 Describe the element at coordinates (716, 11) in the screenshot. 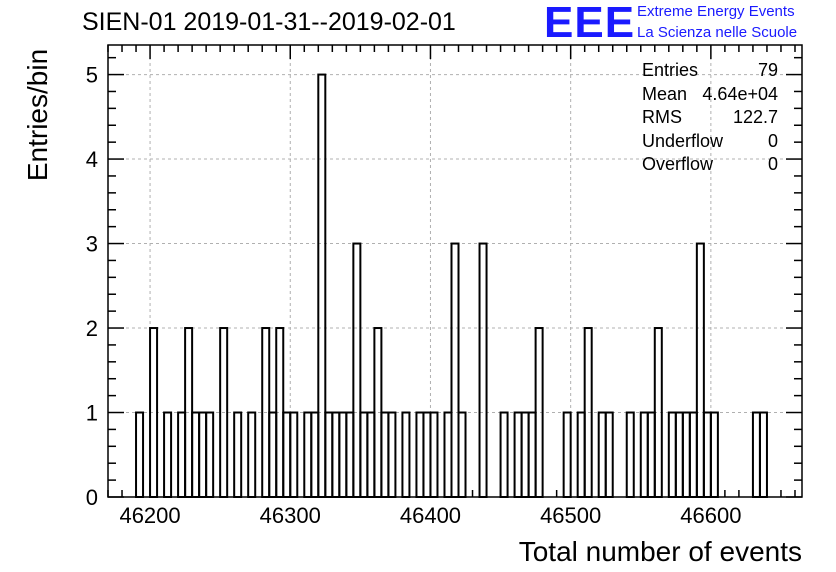

I see `logo-line-1: Extreme Energy Events` at that location.